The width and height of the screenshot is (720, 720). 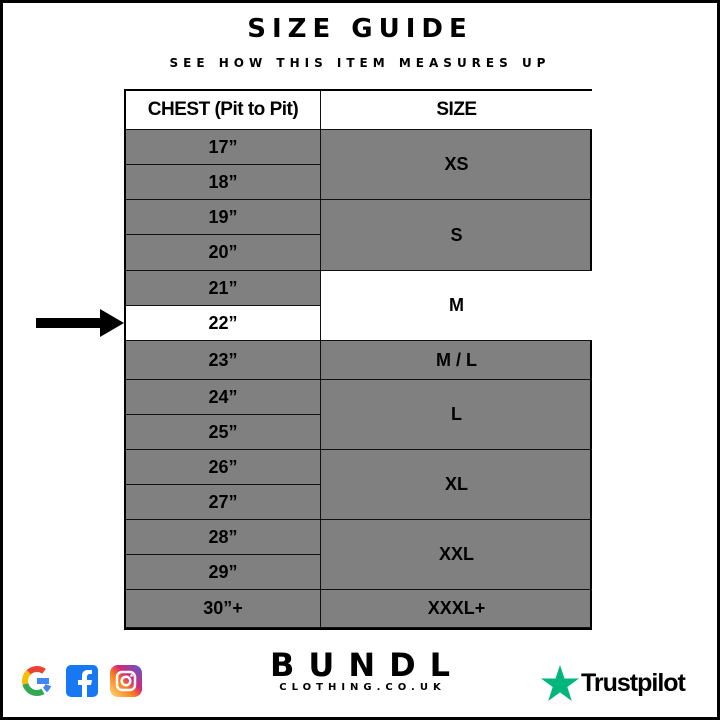 I want to click on size-cell: XS, so click(x=456, y=165).